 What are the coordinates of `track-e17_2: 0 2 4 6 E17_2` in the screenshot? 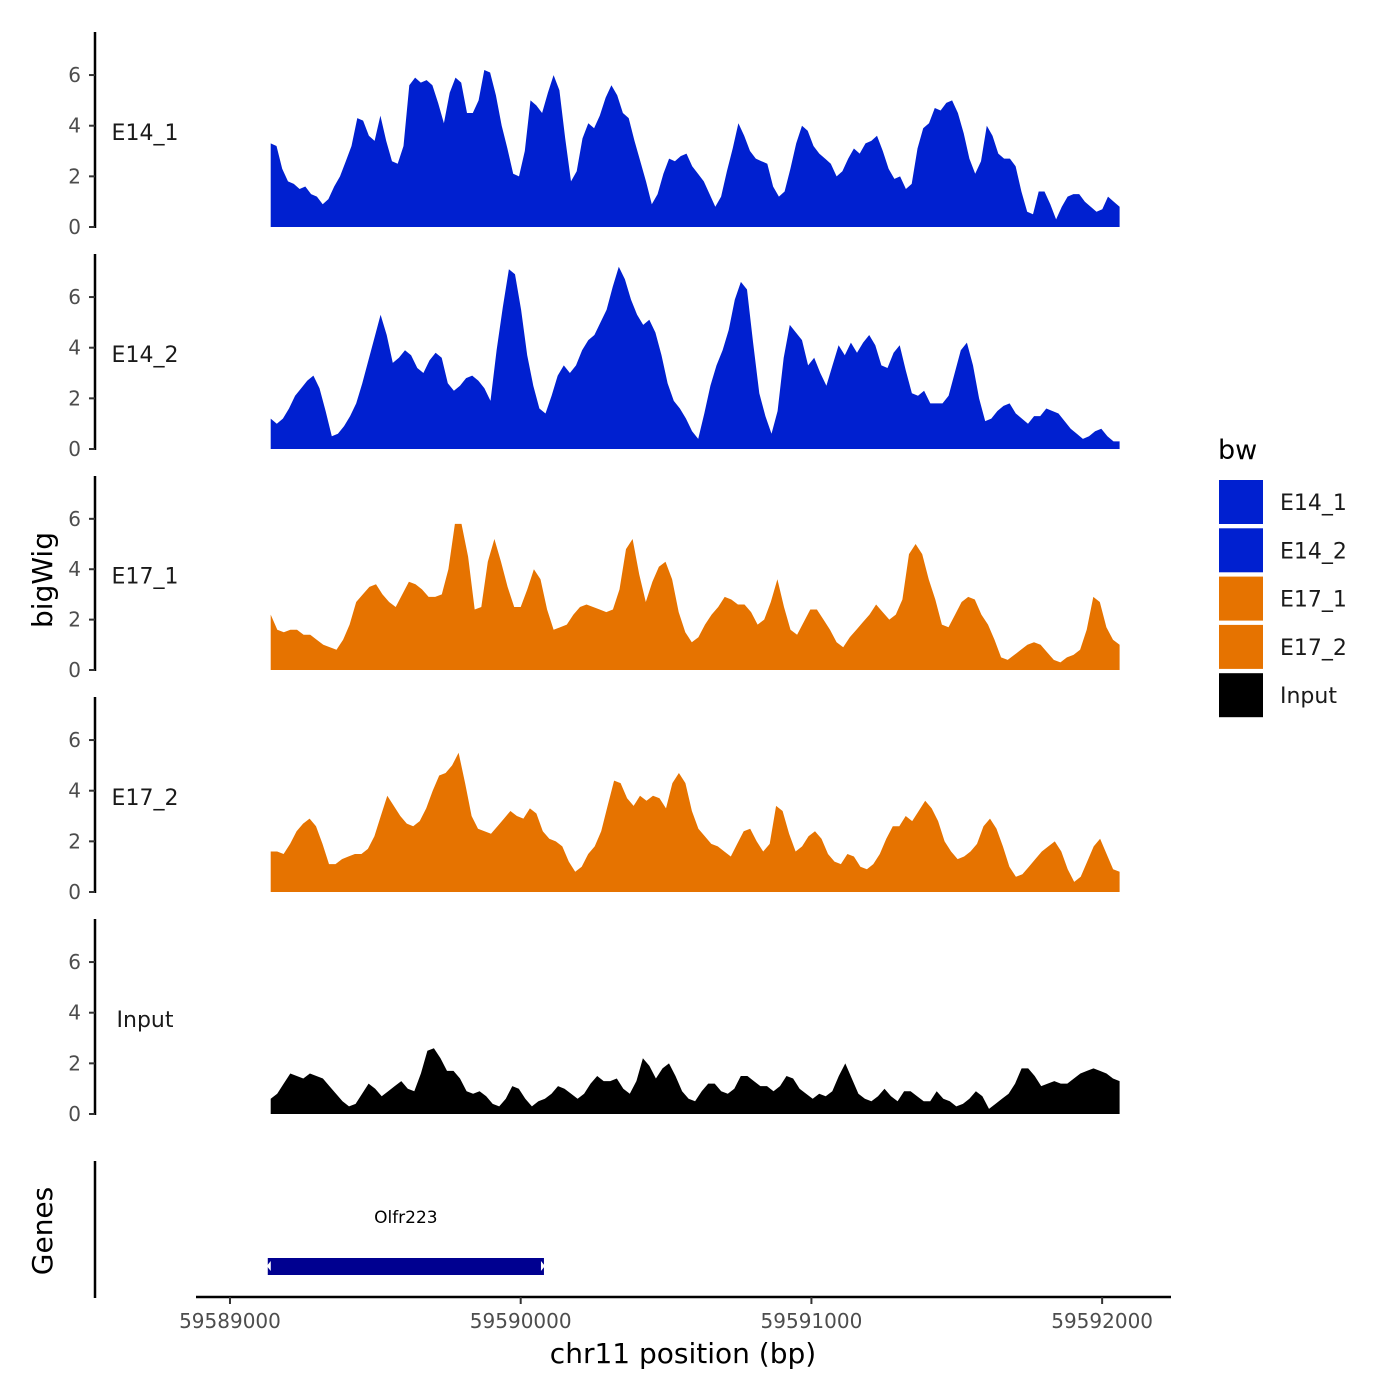 It's located at (594, 800).